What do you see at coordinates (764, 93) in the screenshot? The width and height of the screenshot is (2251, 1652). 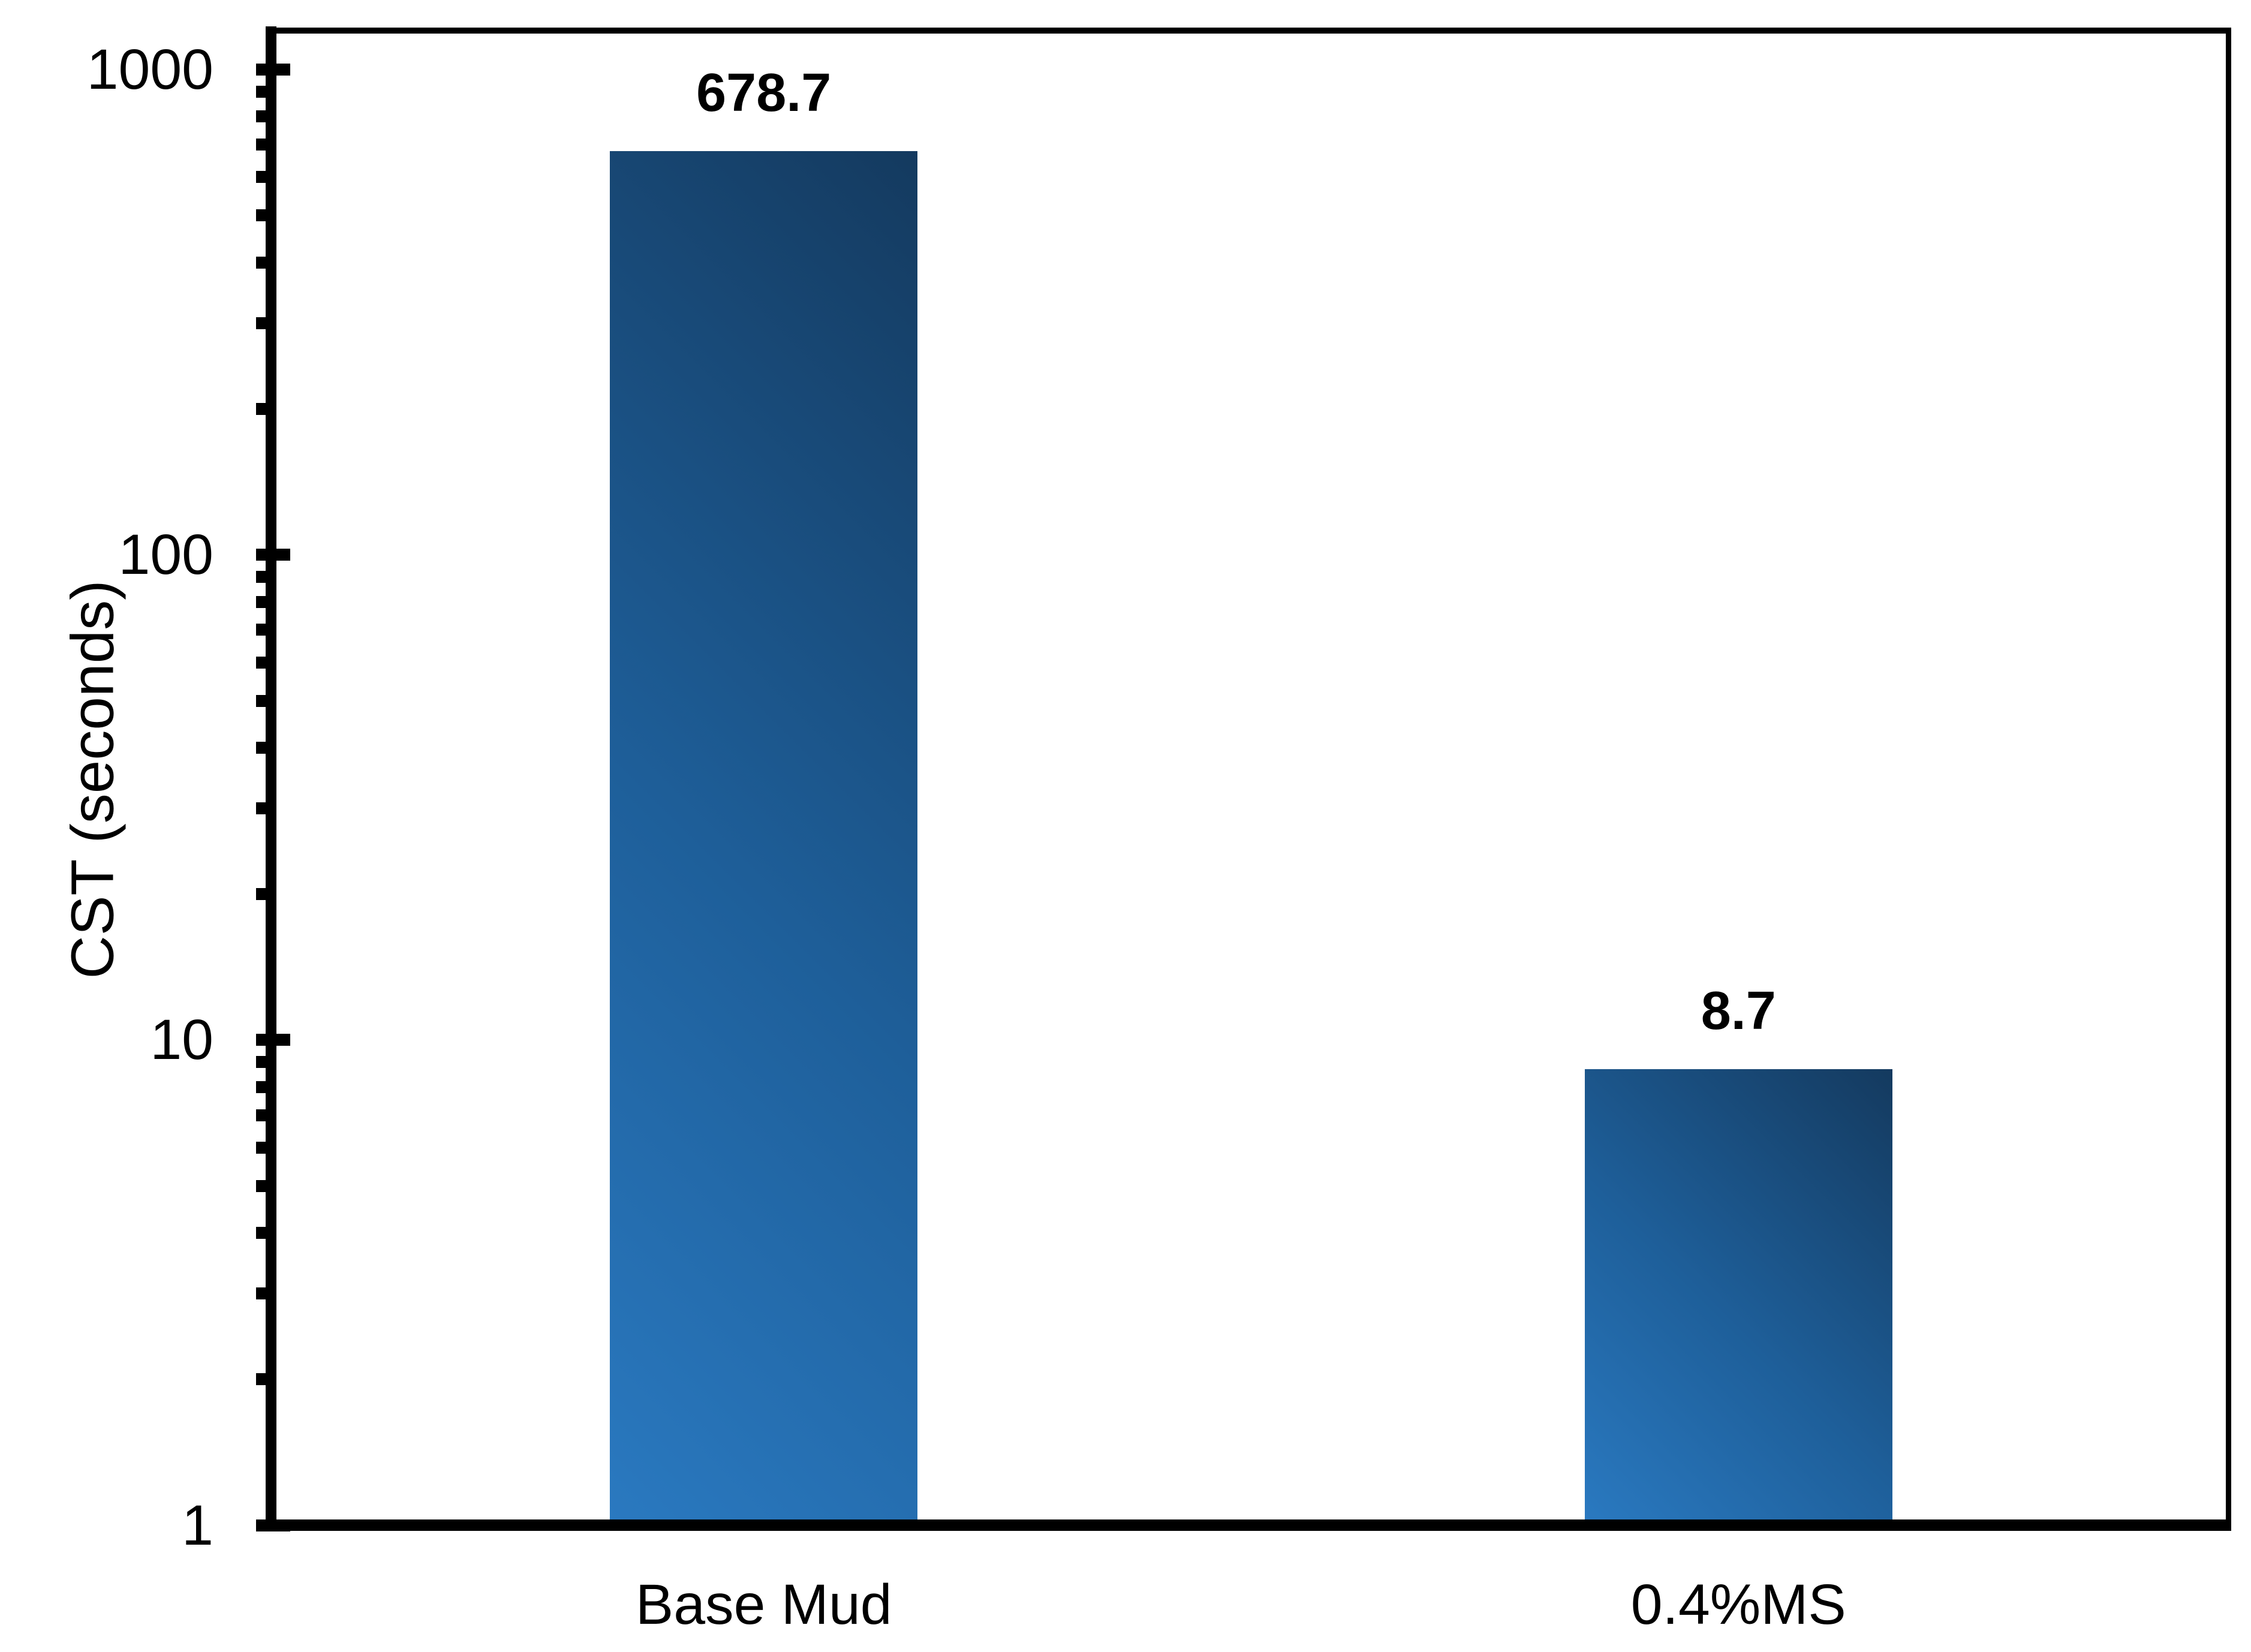 I see `data-label-base-mud: 678.7` at bounding box center [764, 93].